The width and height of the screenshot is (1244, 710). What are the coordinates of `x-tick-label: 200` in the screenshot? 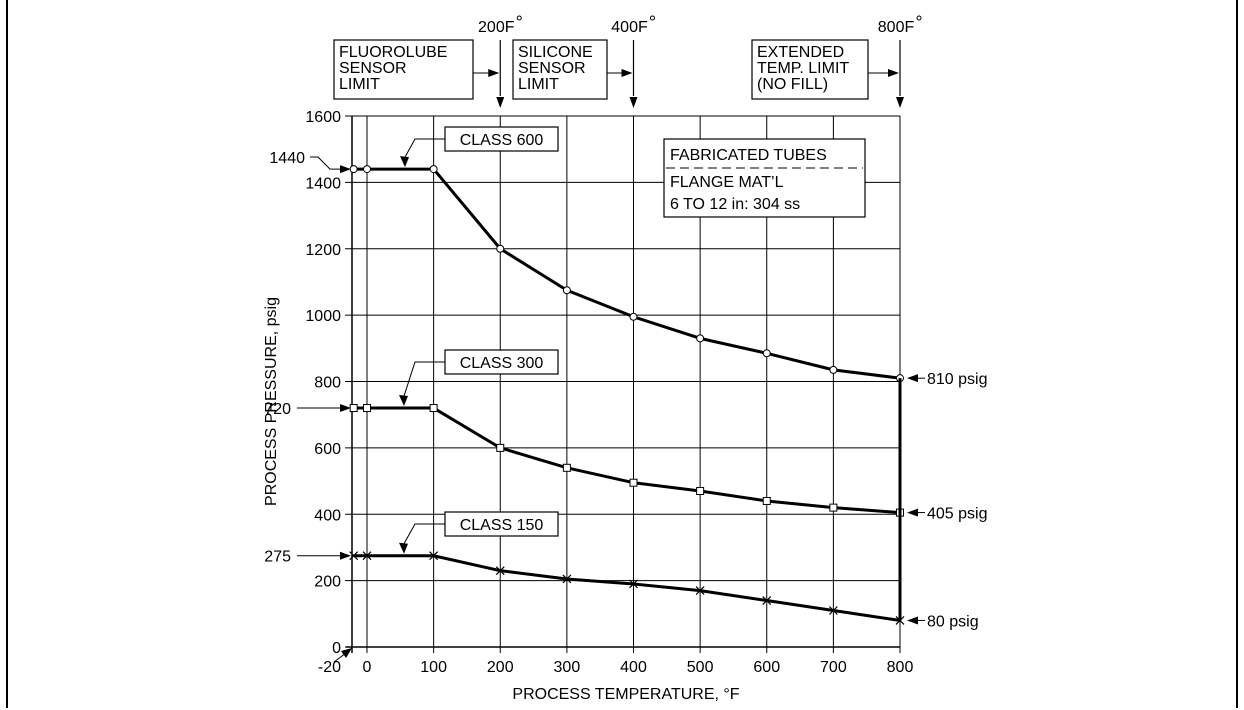 It's located at (500, 667).